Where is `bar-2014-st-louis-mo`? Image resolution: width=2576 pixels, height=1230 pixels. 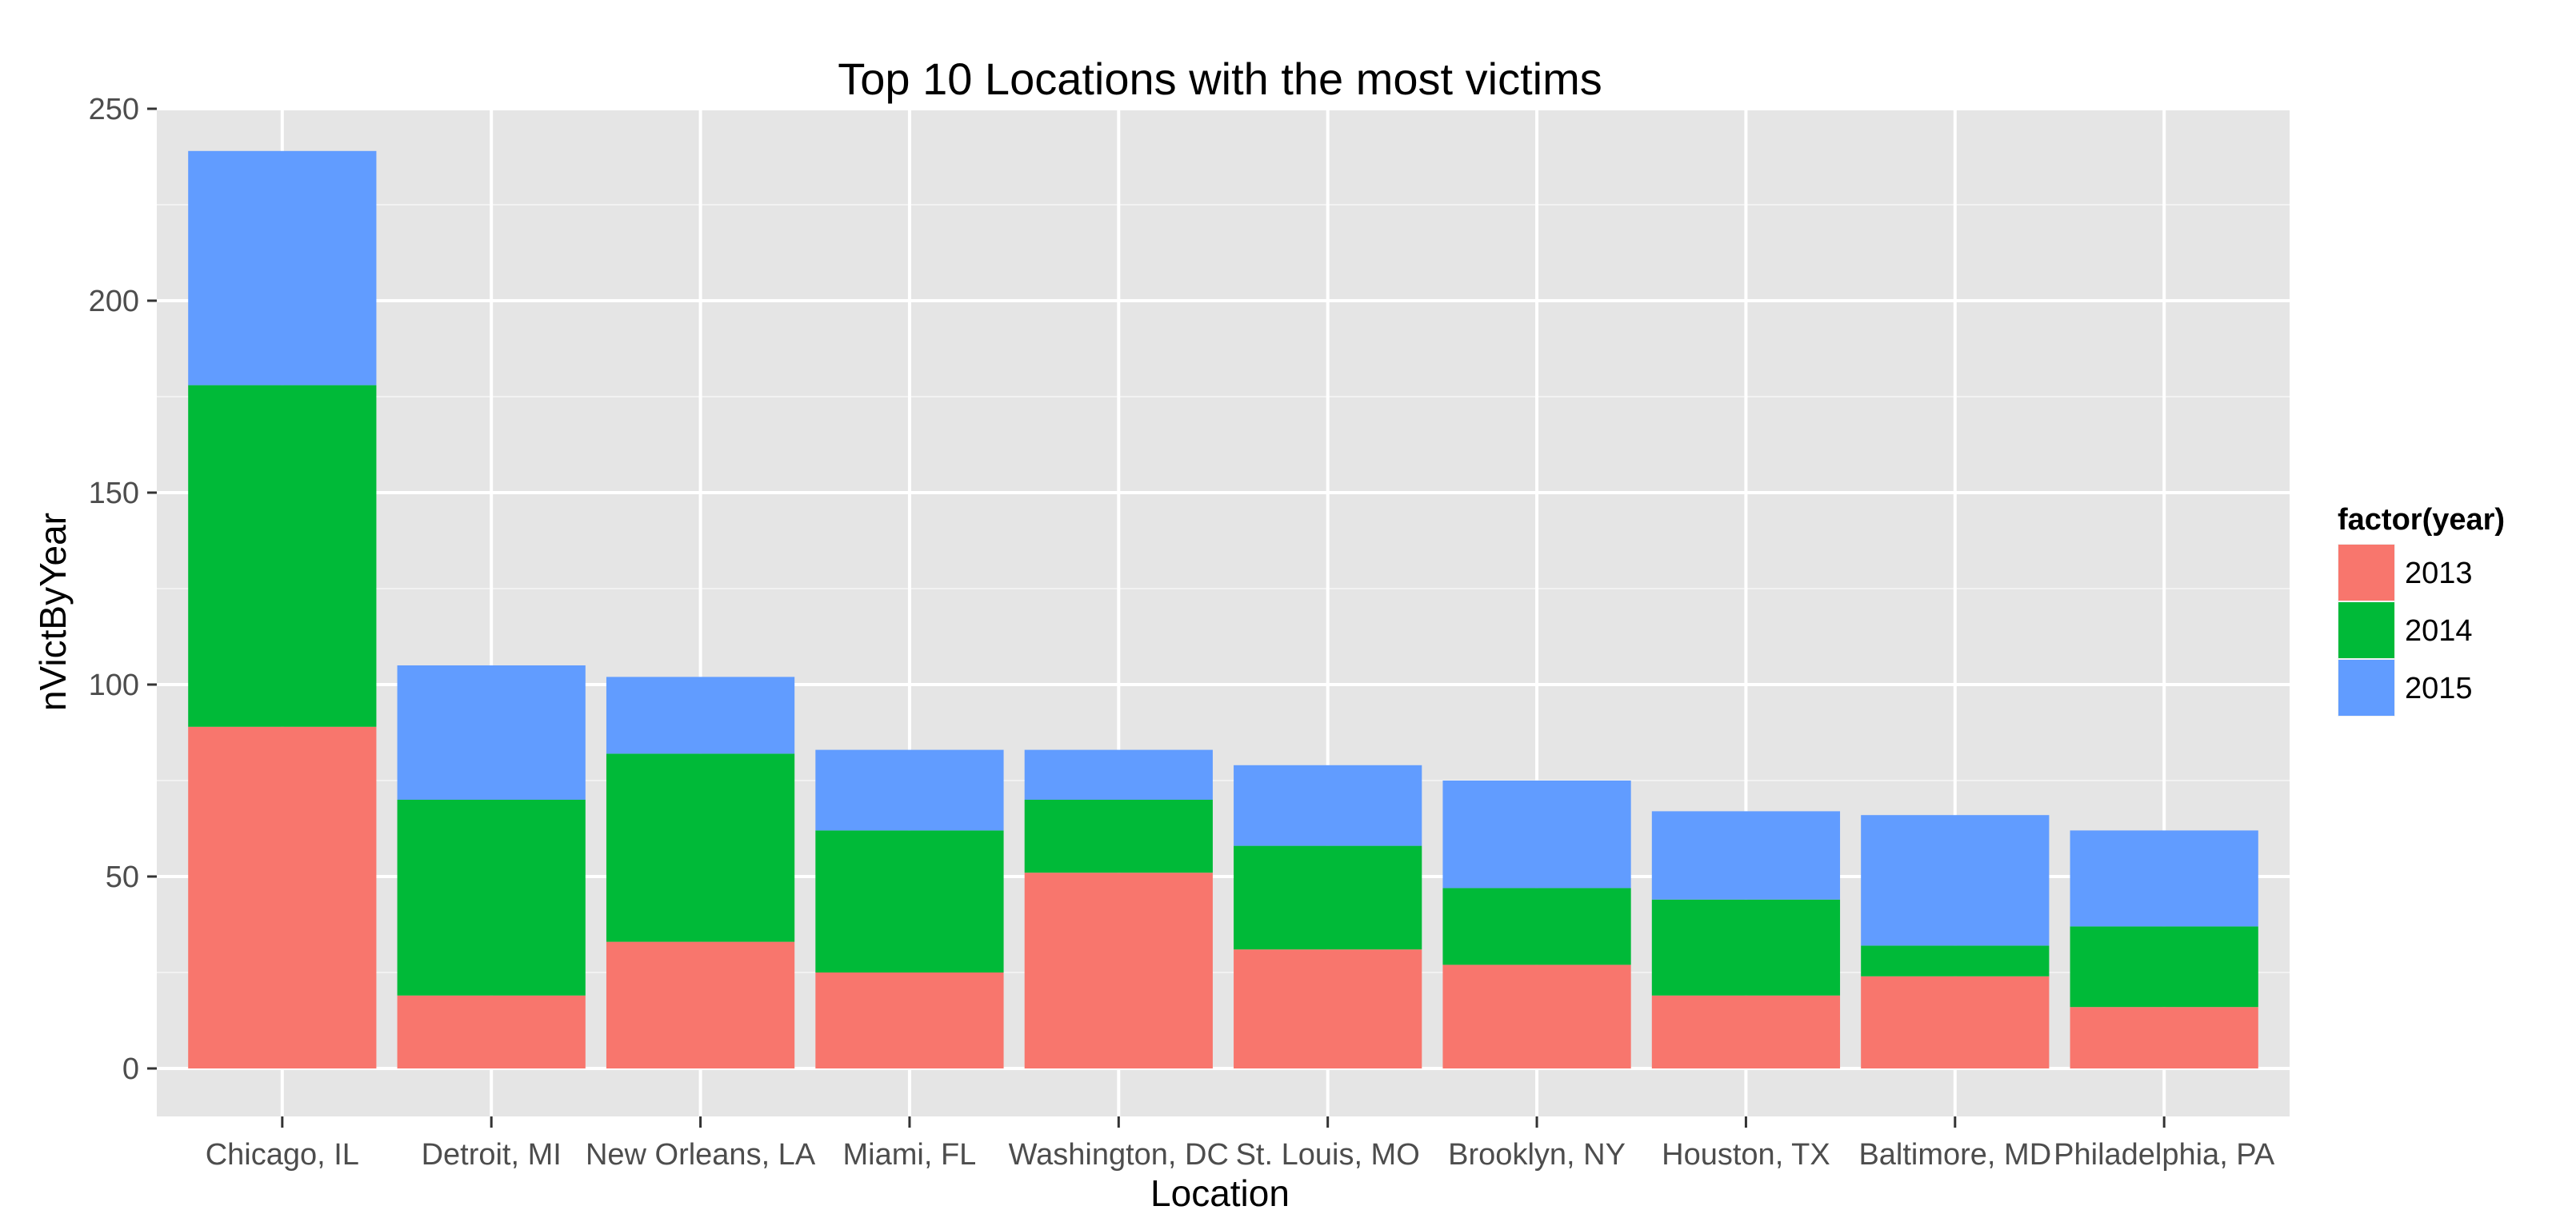 bar-2014-st-louis-mo is located at coordinates (1328, 897).